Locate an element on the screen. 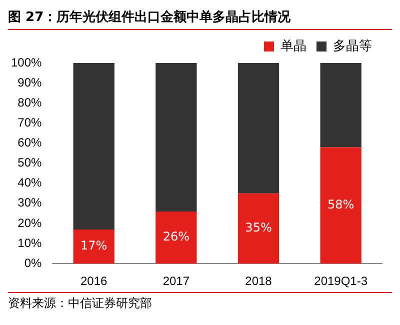 This screenshot has height=325, width=400. data-label: 35% is located at coordinates (258, 227).